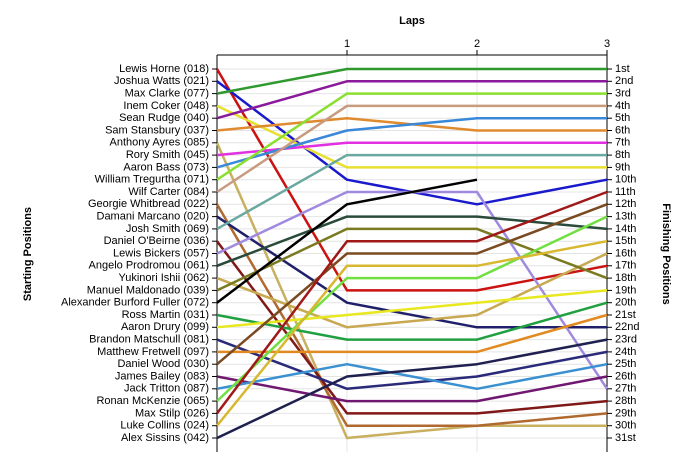 The width and height of the screenshot is (700, 465). Describe the element at coordinates (164, 426) in the screenshot. I see `driver-name: Luke Collins (024)` at that location.